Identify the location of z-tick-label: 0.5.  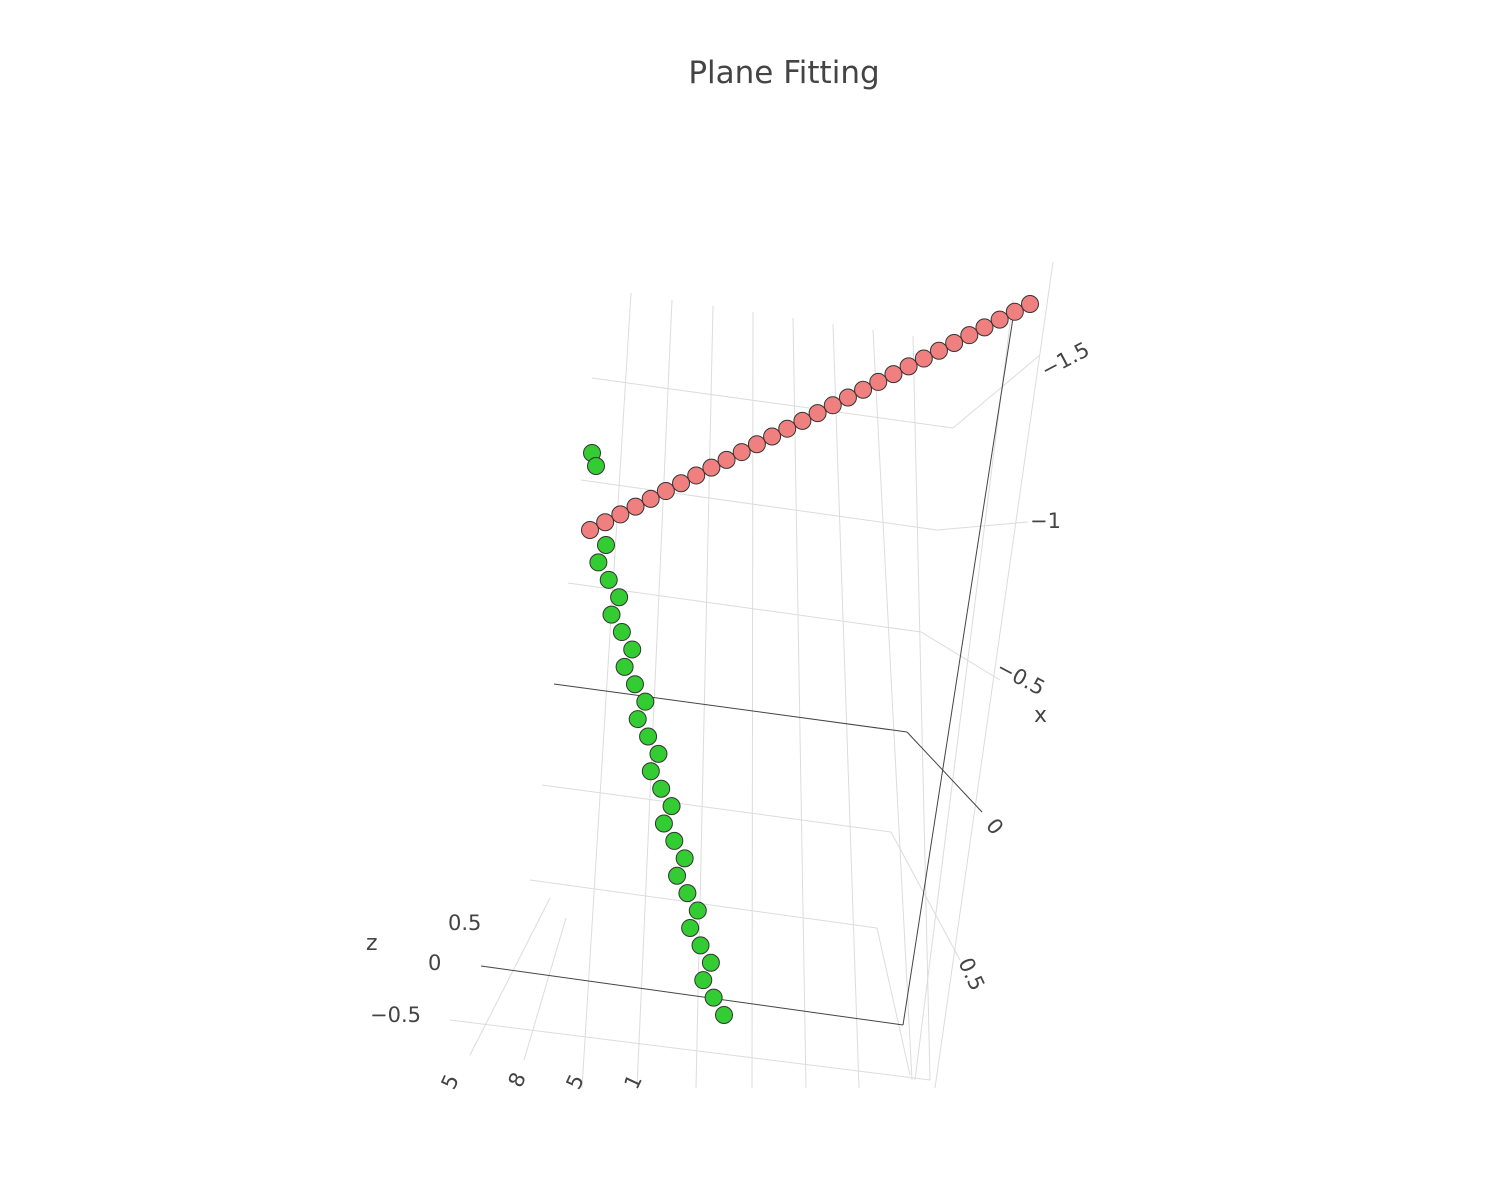
(464, 923).